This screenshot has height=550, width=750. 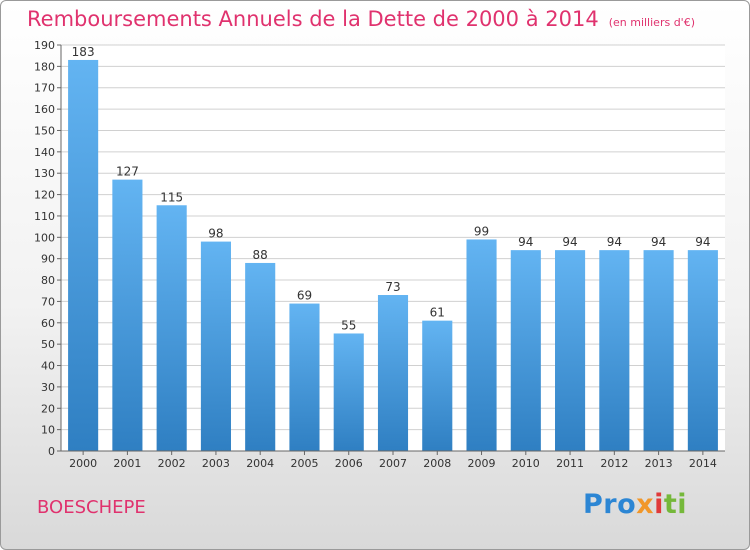 What do you see at coordinates (48, 323) in the screenshot?
I see `y-tick-label: 60` at bounding box center [48, 323].